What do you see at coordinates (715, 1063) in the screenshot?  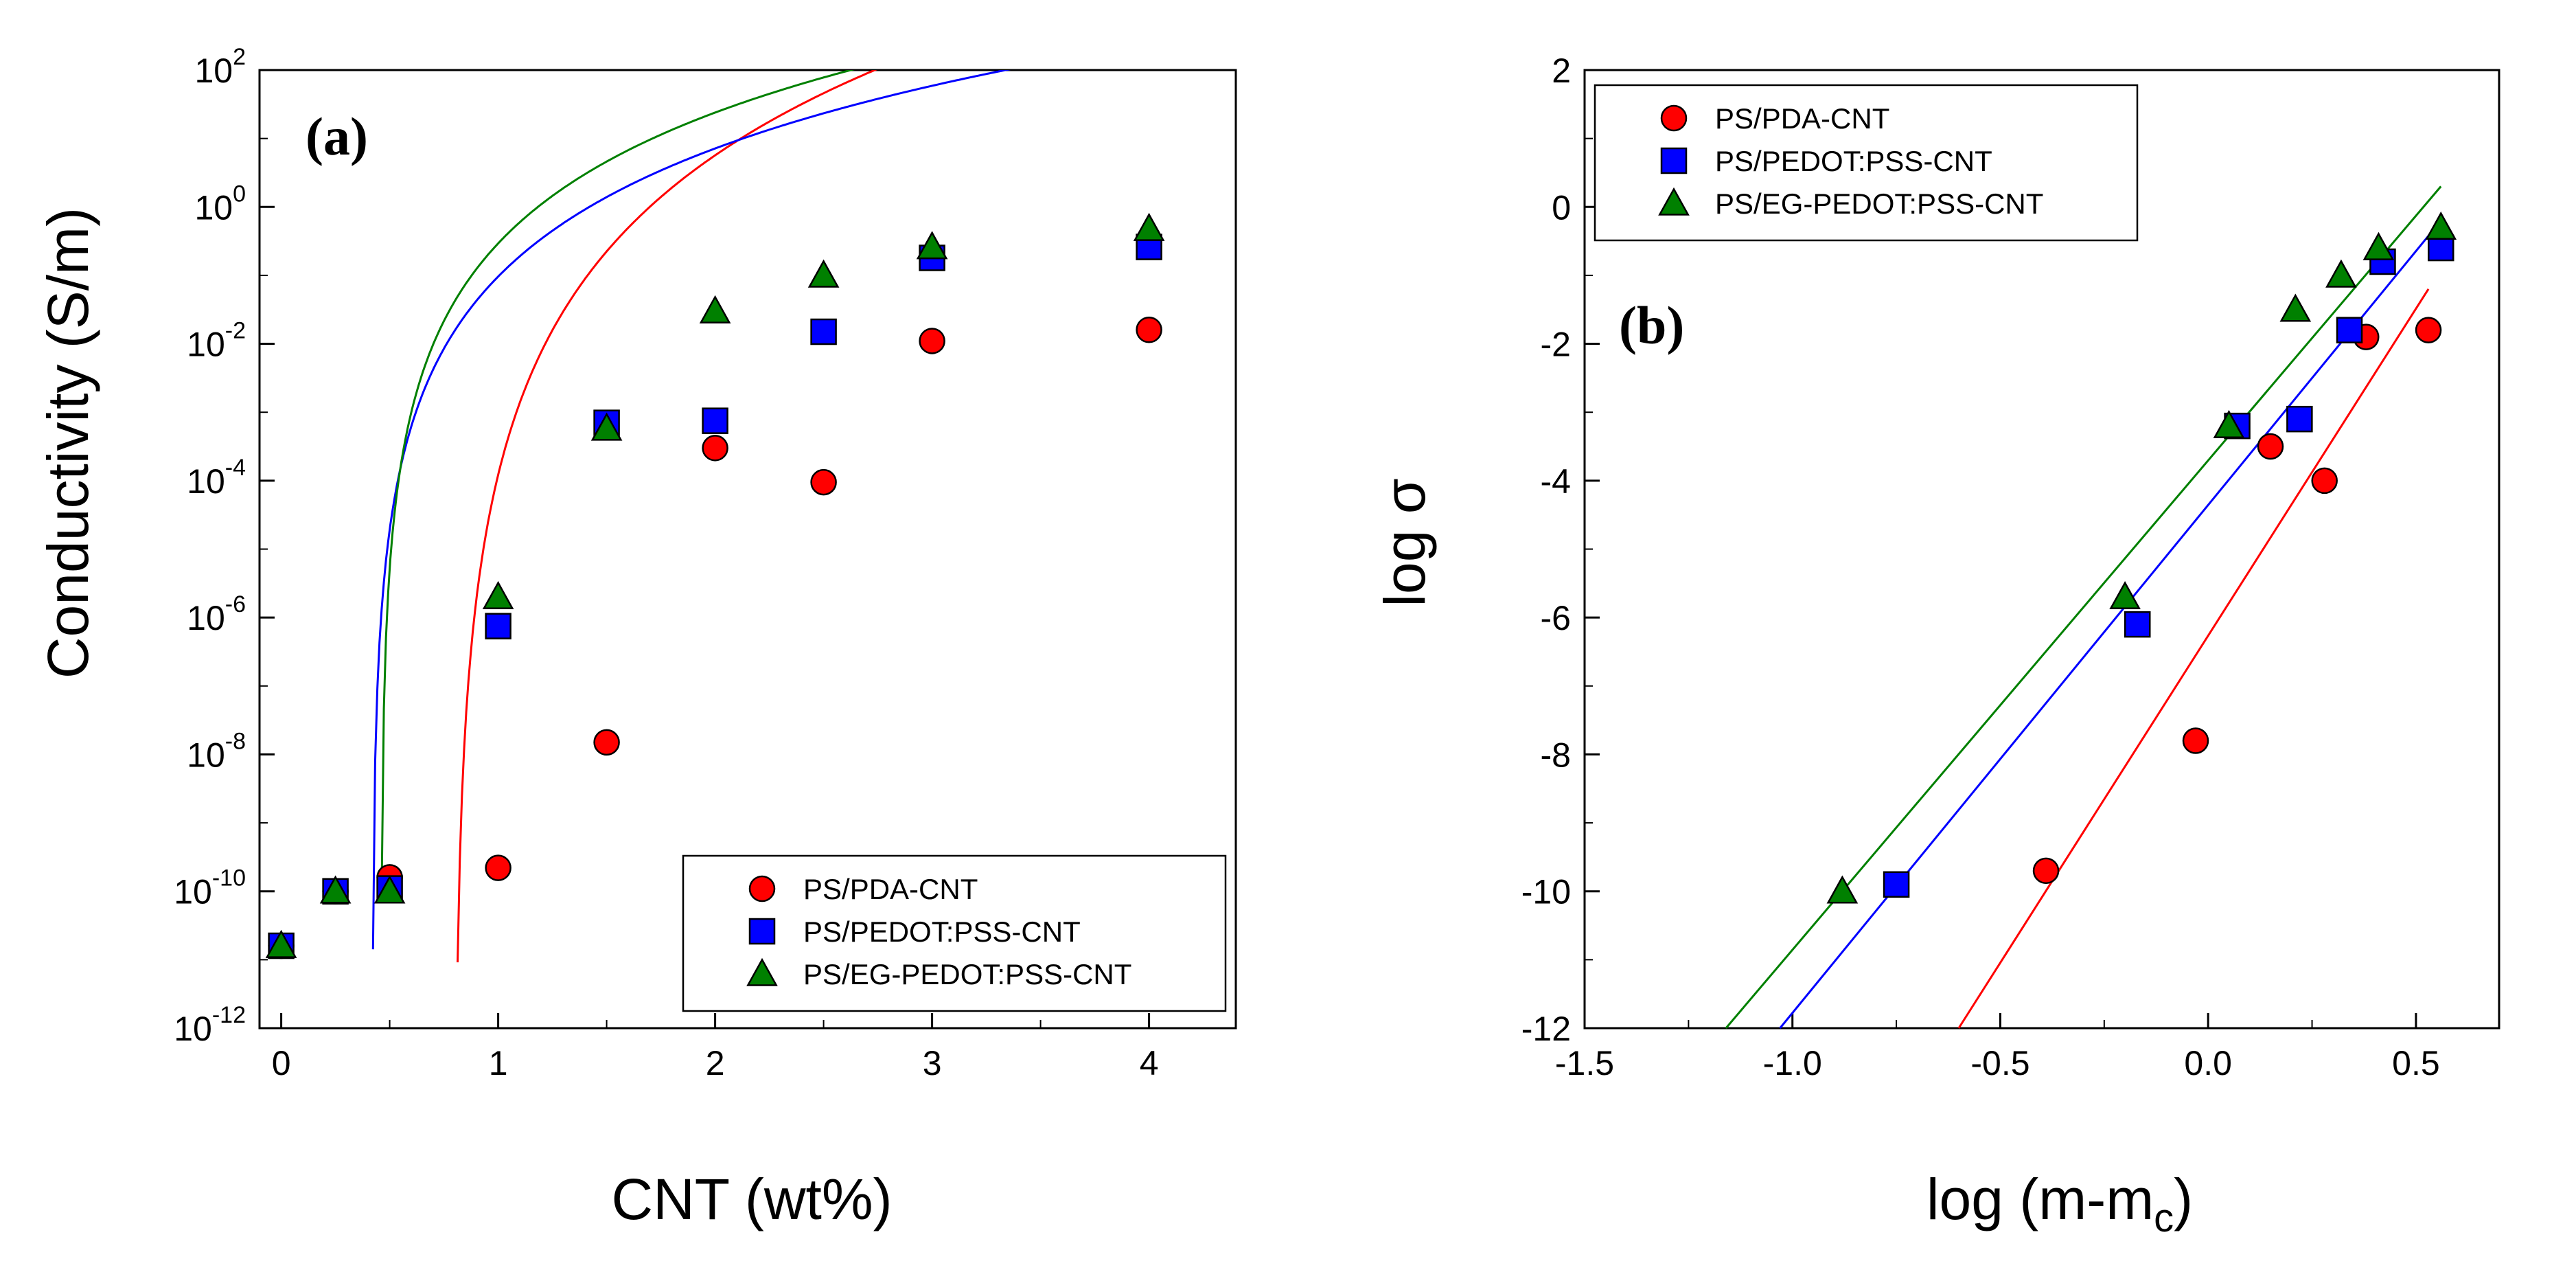 I see `panel-a-xtick-label-2: 2` at bounding box center [715, 1063].